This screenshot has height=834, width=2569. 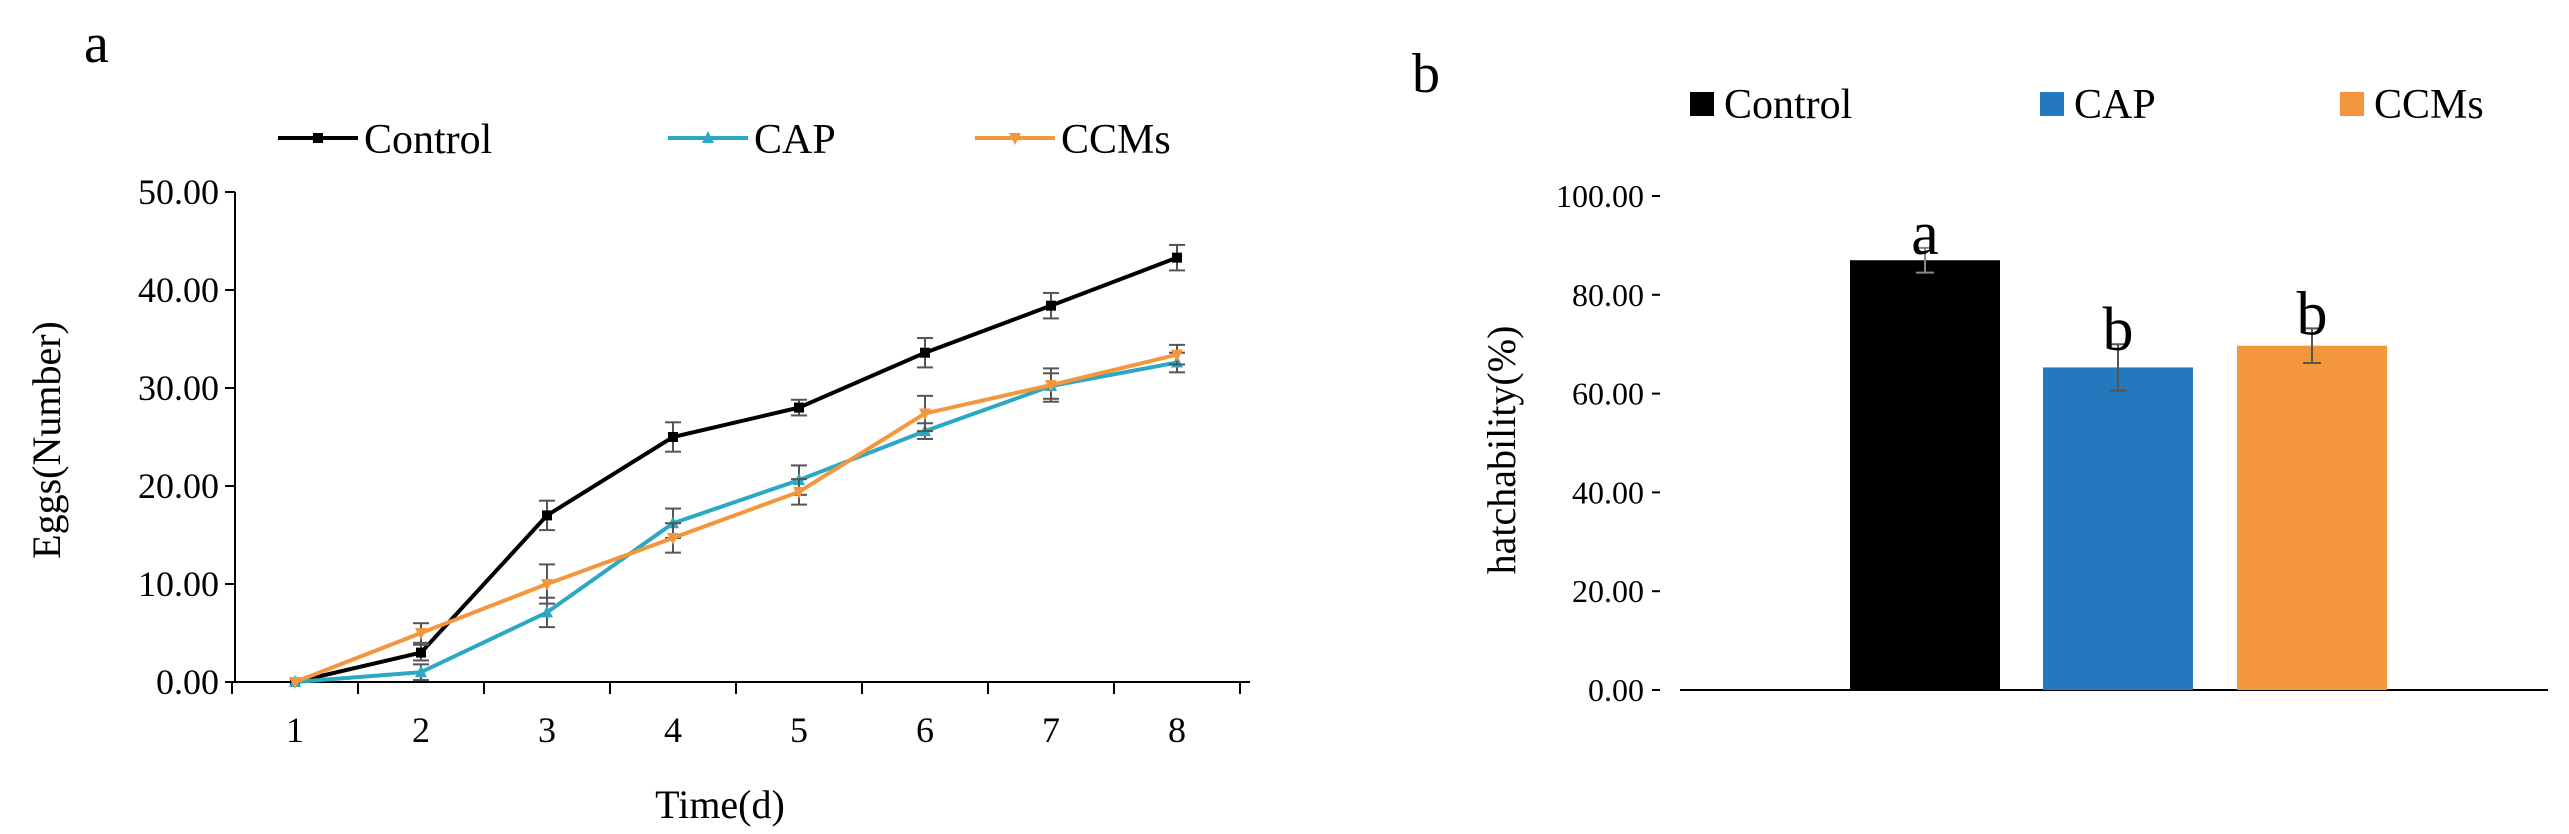 I want to click on bars-b: a b b, so click(x=2118, y=445).